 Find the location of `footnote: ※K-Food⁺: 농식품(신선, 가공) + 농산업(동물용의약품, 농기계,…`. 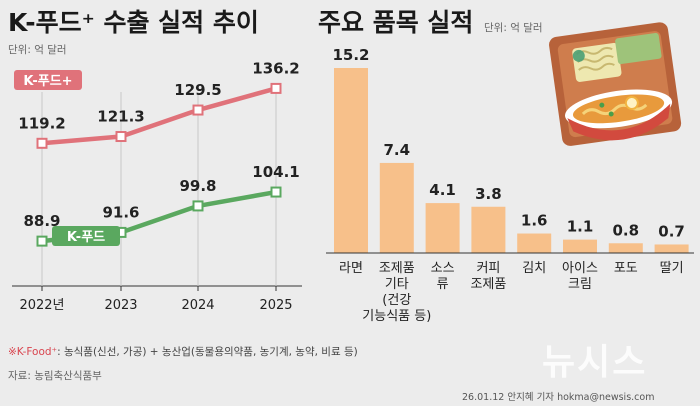

footnote: ※K-Food⁺: 농식품(신선, 가공) + 농산업(동물용의약품, 농기계,… is located at coordinates (183, 351).